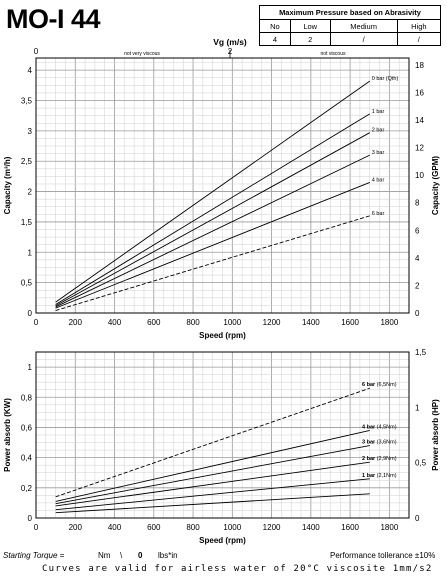 The width and height of the screenshot is (447, 580). Describe the element at coordinates (419, 175) in the screenshot. I see `y-right-tick-label: 10` at that location.